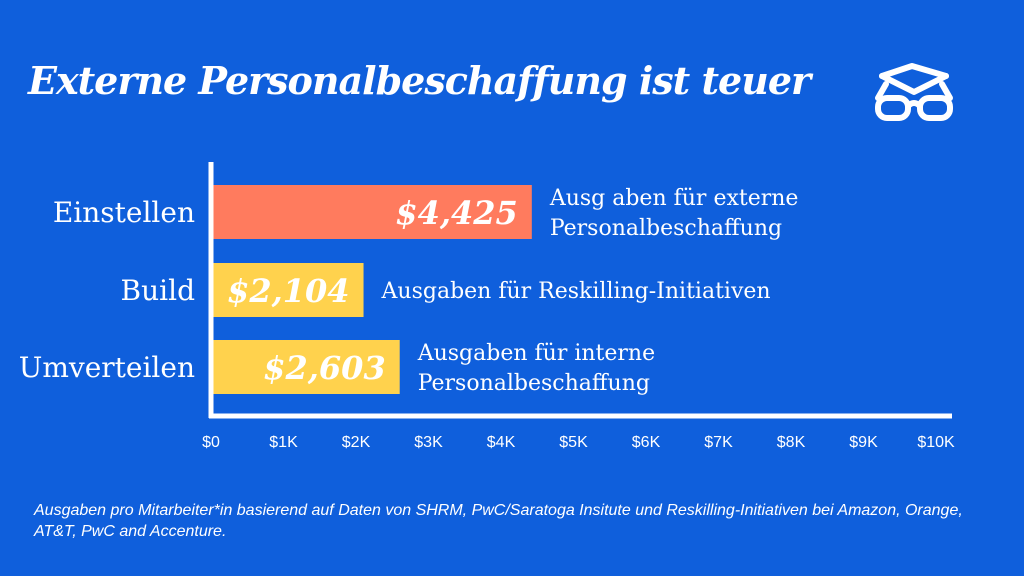  Describe the element at coordinates (863, 442) in the screenshot. I see `x-tick-label: $9K` at that location.